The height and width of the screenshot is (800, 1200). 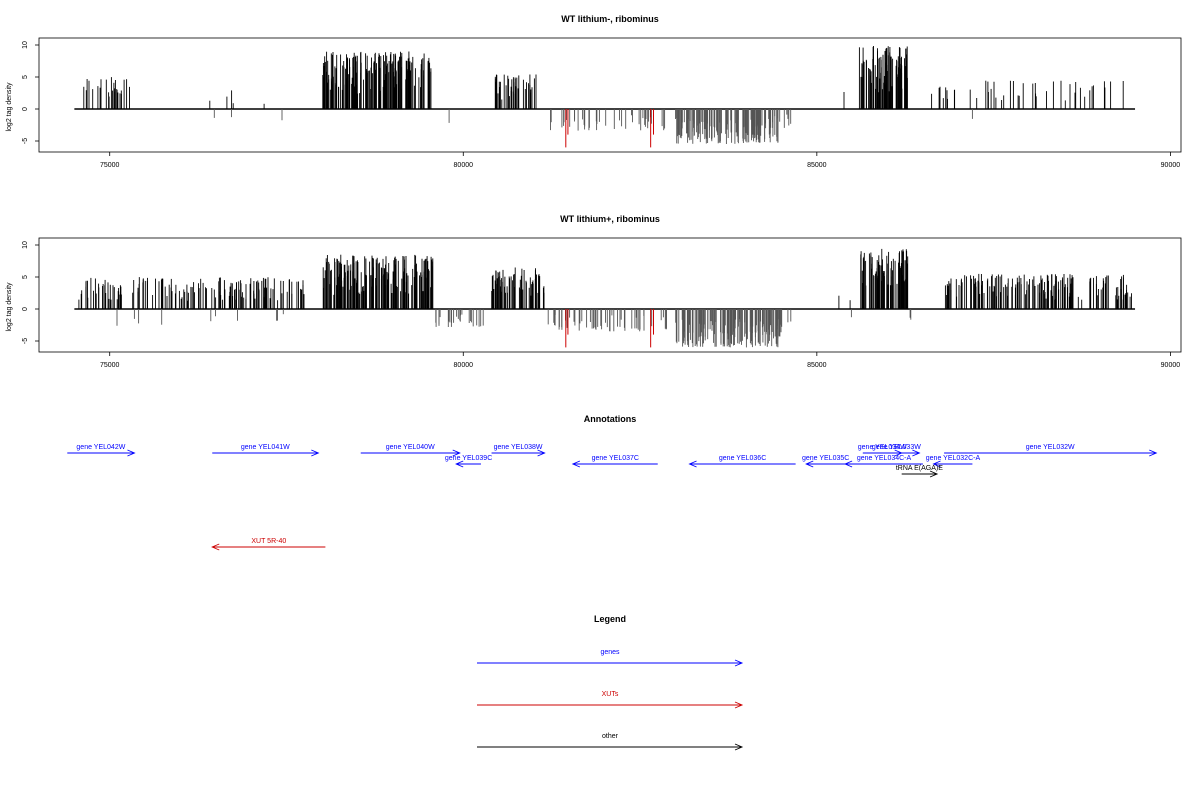 What do you see at coordinates (610, 19) in the screenshot?
I see `panel-title: WT lithium-, ribominus` at bounding box center [610, 19].